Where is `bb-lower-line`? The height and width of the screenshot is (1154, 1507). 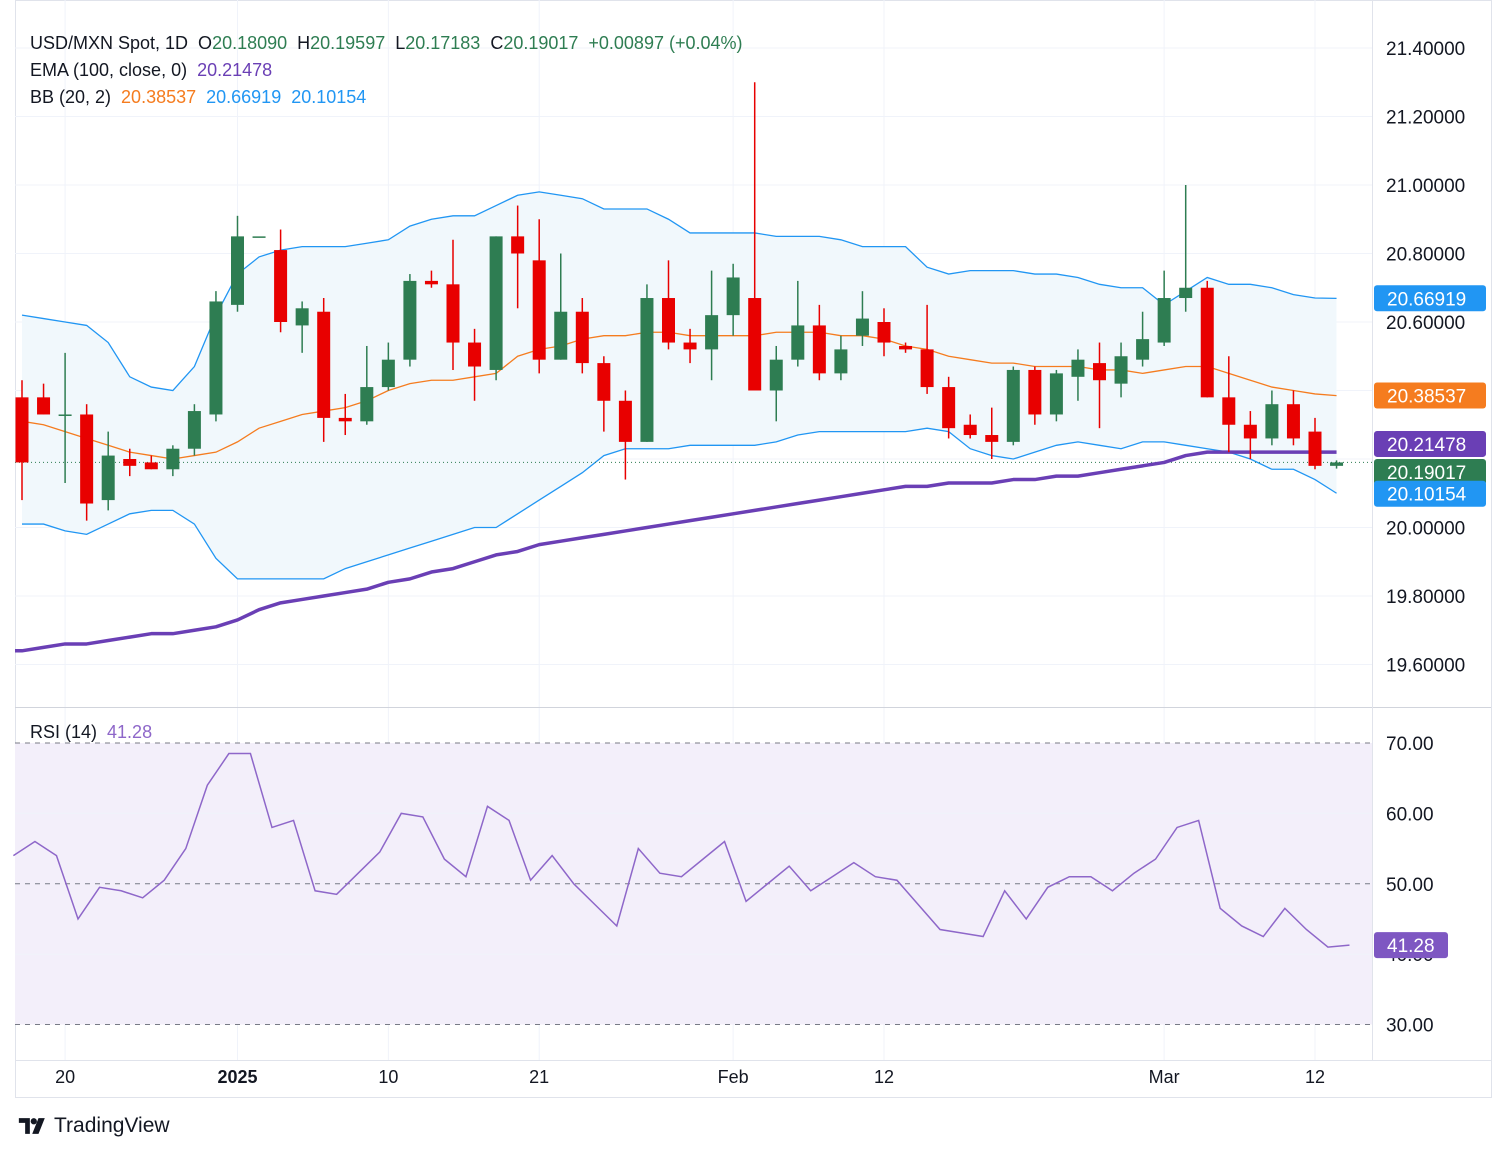 bb-lower-line is located at coordinates (679, 503).